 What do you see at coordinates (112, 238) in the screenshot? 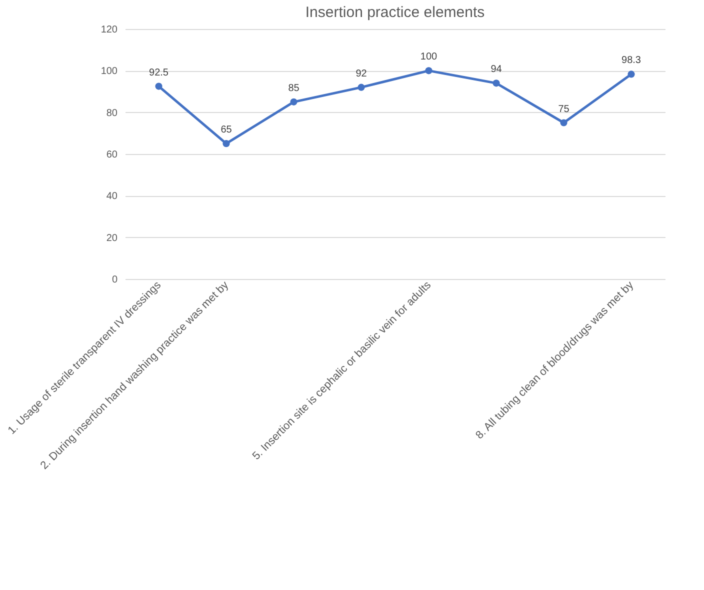
I see `y-tick-label: 20` at bounding box center [112, 238].